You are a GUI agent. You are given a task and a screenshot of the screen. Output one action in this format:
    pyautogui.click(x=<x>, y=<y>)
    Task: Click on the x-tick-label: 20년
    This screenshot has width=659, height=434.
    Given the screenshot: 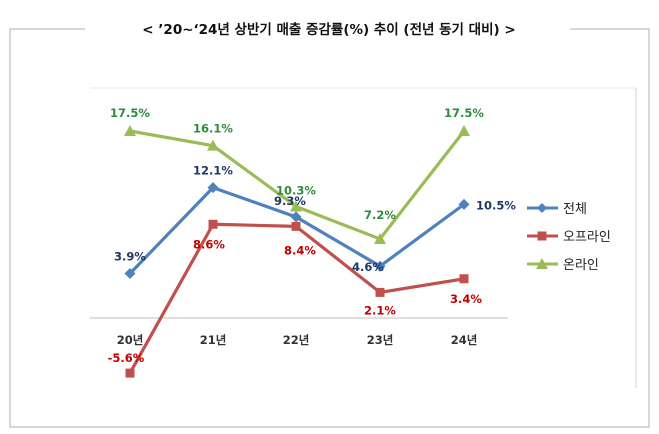 What is the action you would take?
    pyautogui.click(x=130, y=340)
    